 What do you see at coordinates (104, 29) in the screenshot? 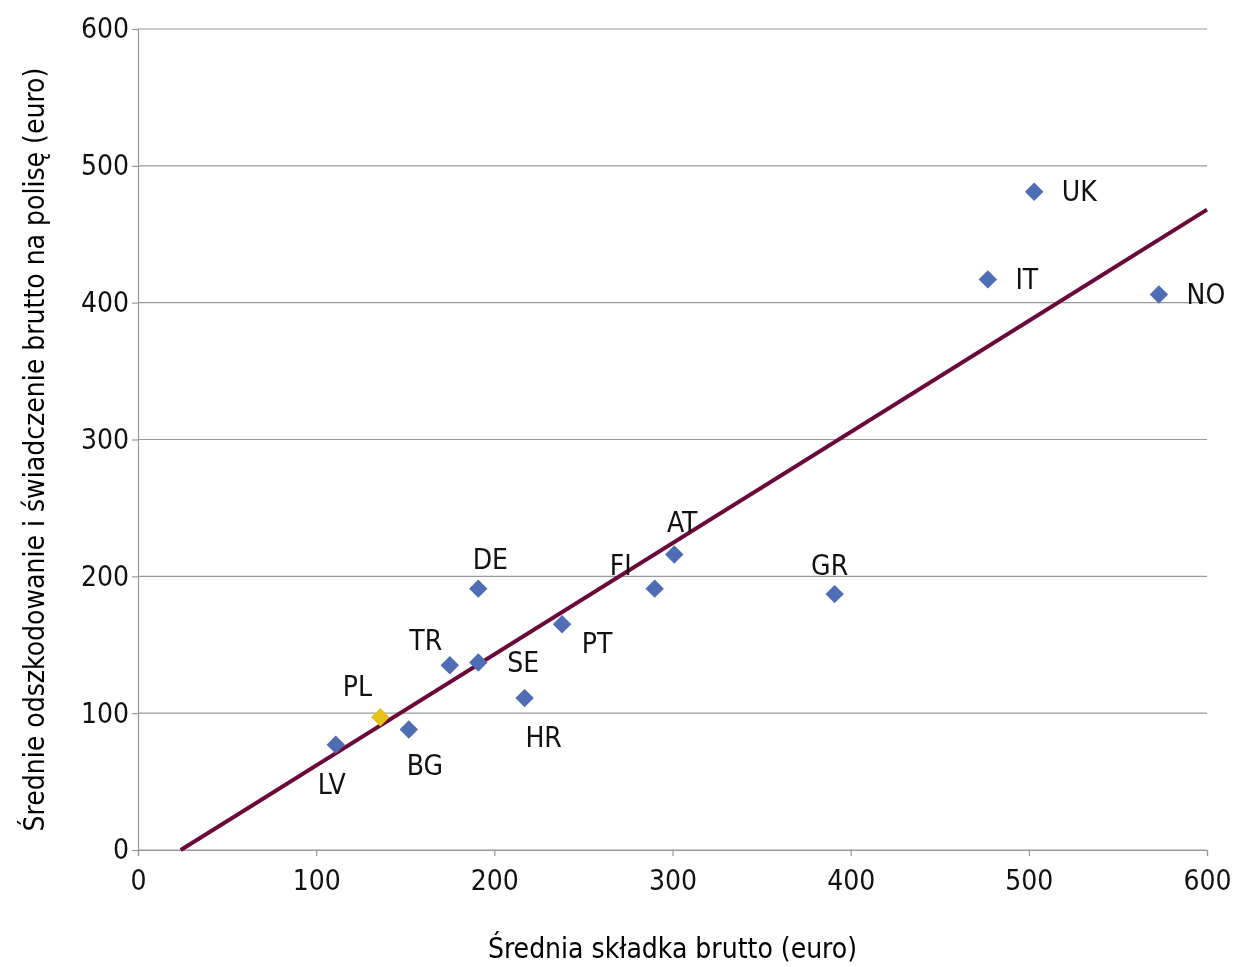
I see `y-tick-label: 600` at bounding box center [104, 29].